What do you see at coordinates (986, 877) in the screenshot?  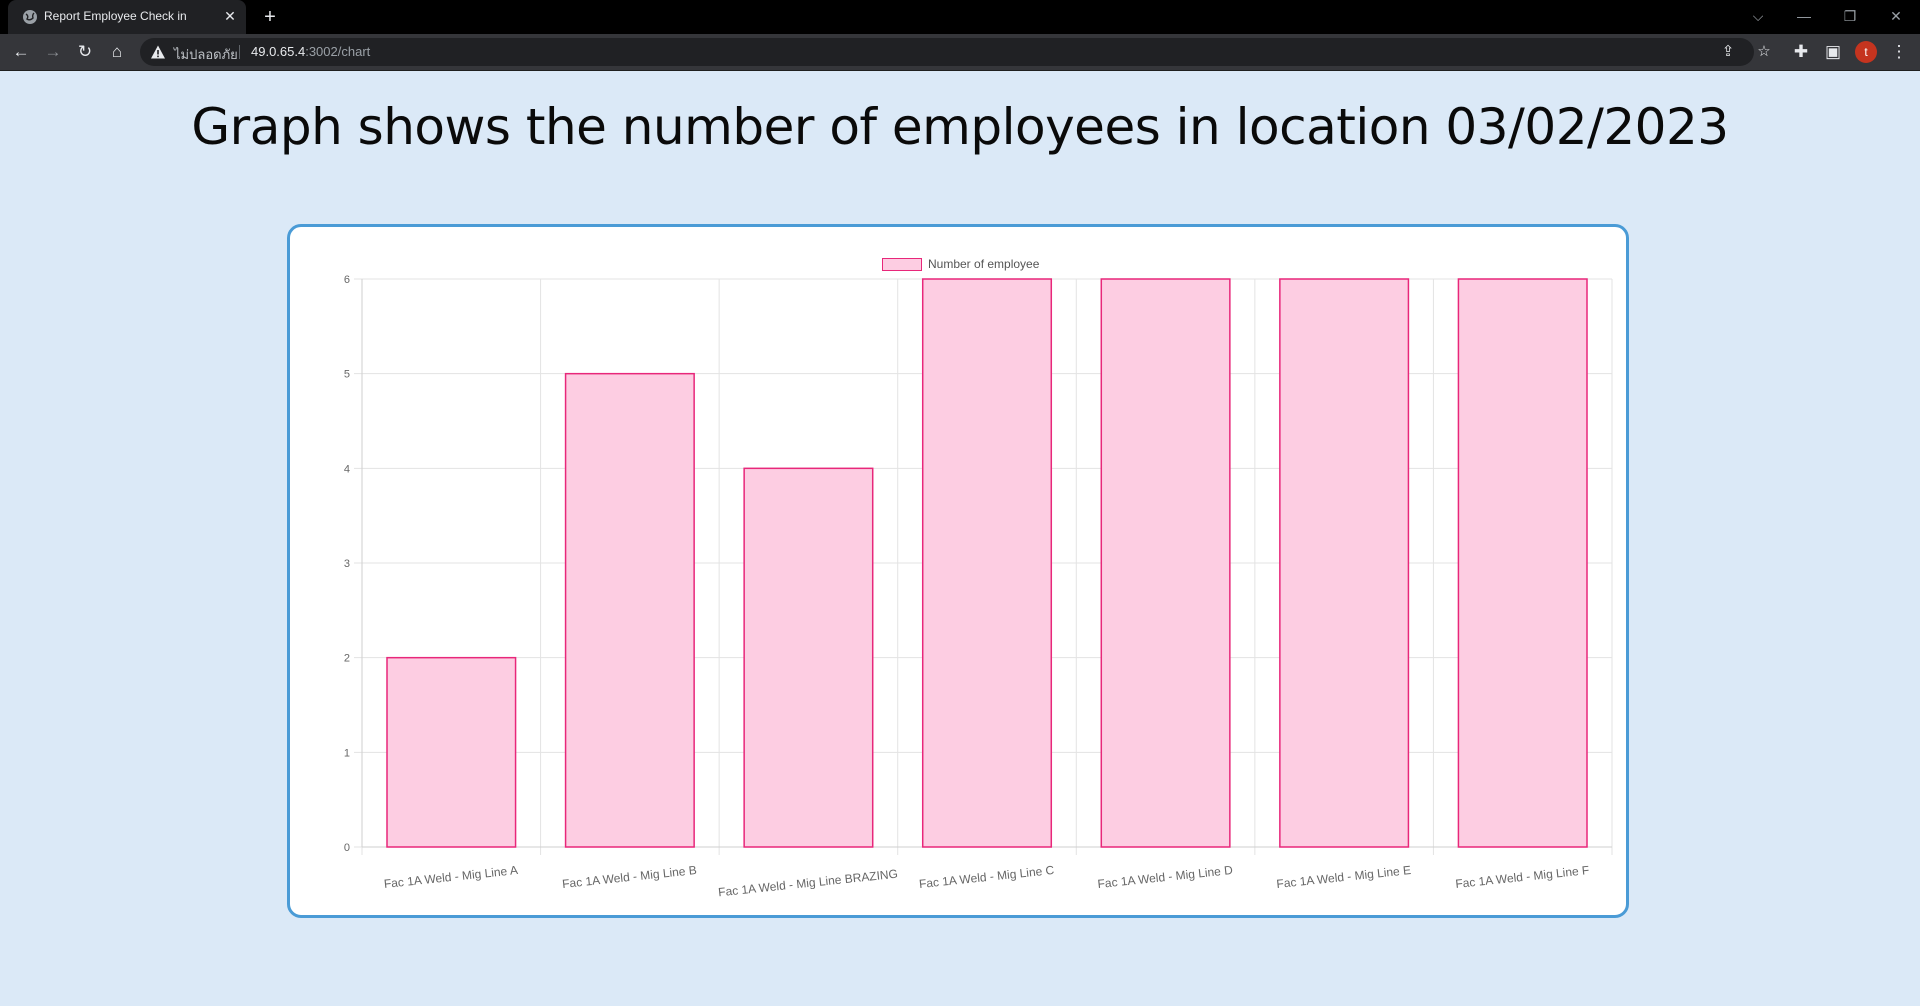 I see `x-tick-label: Fac 1A Weld - Mig Line C` at bounding box center [986, 877].